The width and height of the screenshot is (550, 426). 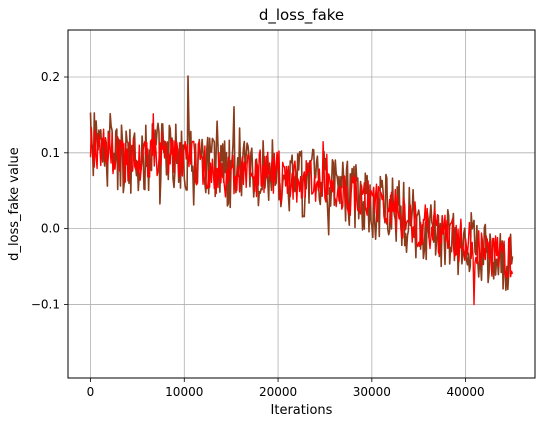 I want to click on x-tick-label: 0, so click(x=91, y=392).